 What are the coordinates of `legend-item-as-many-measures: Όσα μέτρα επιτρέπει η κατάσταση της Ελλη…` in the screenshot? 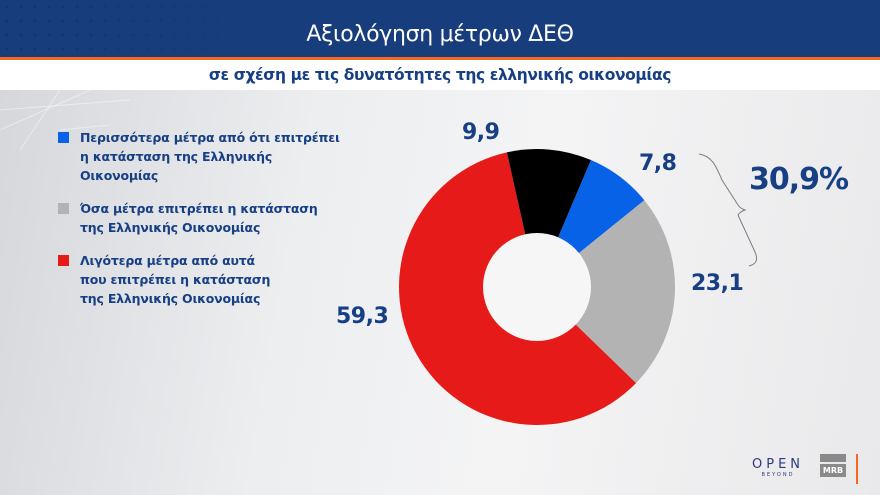 It's located at (208, 218).